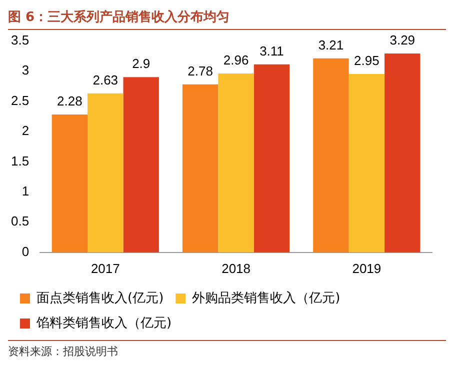  What do you see at coordinates (331, 44) in the screenshot?
I see `data-label: 3.21` at bounding box center [331, 44].